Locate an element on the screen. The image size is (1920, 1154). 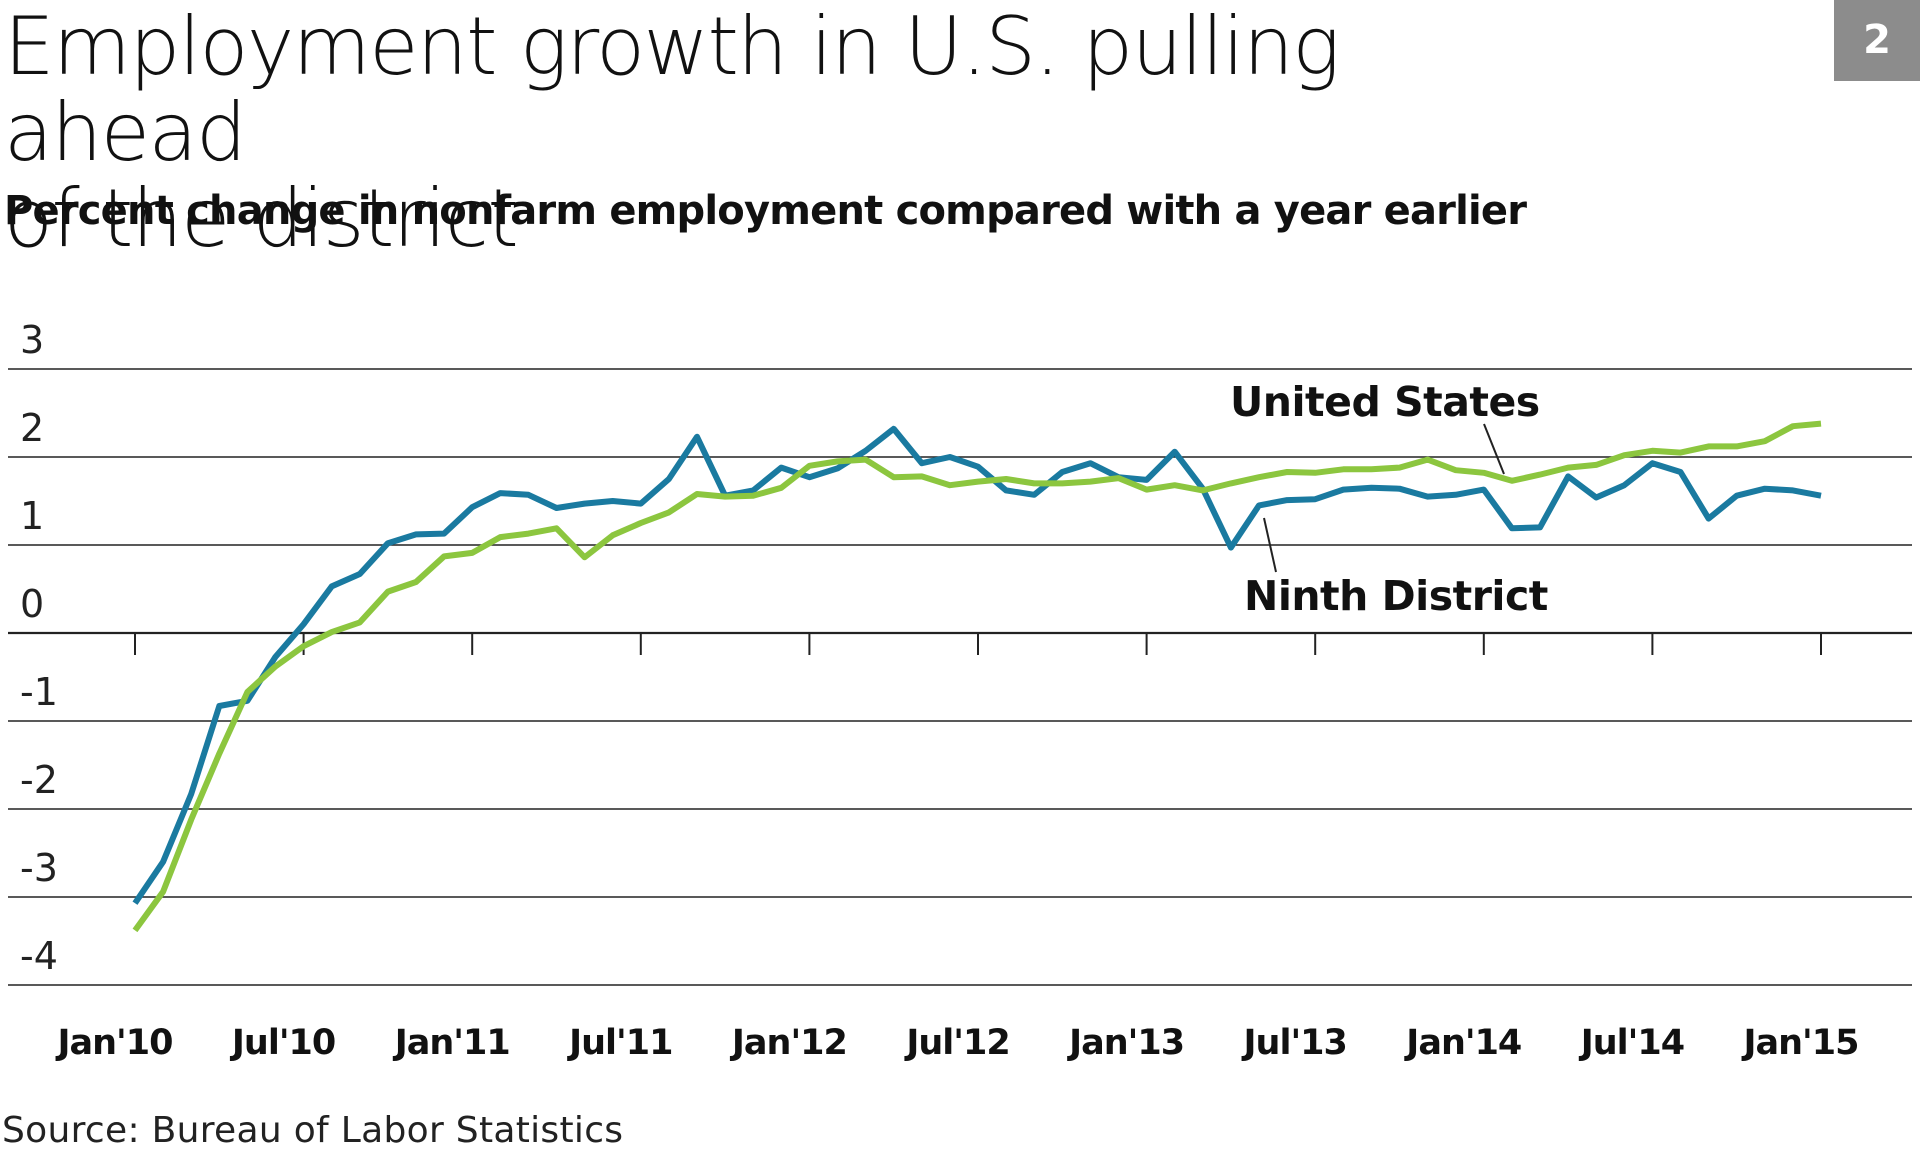
x-tick-label: Jan'11 is located at coordinates (451, 1043).